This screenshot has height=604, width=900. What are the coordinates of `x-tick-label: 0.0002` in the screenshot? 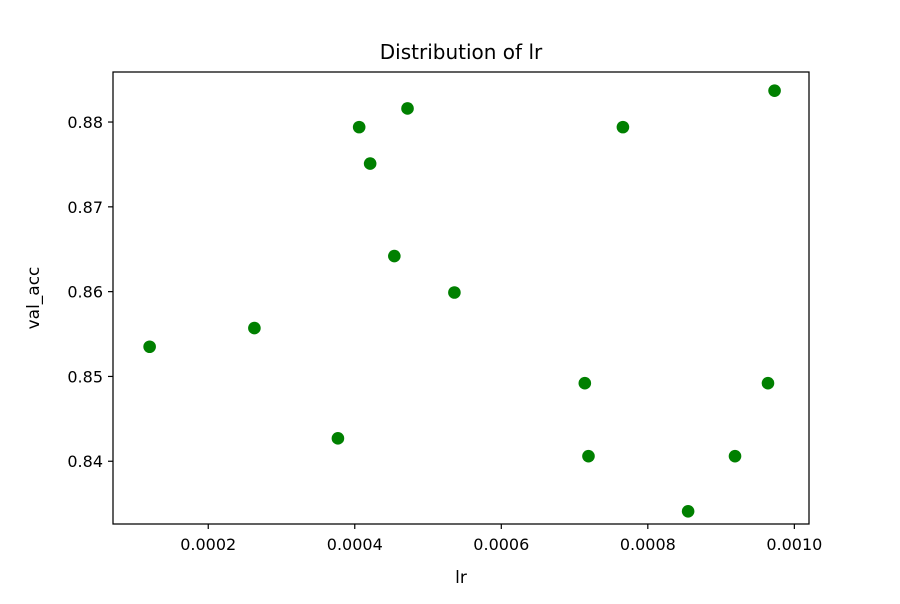 It's located at (208, 544).